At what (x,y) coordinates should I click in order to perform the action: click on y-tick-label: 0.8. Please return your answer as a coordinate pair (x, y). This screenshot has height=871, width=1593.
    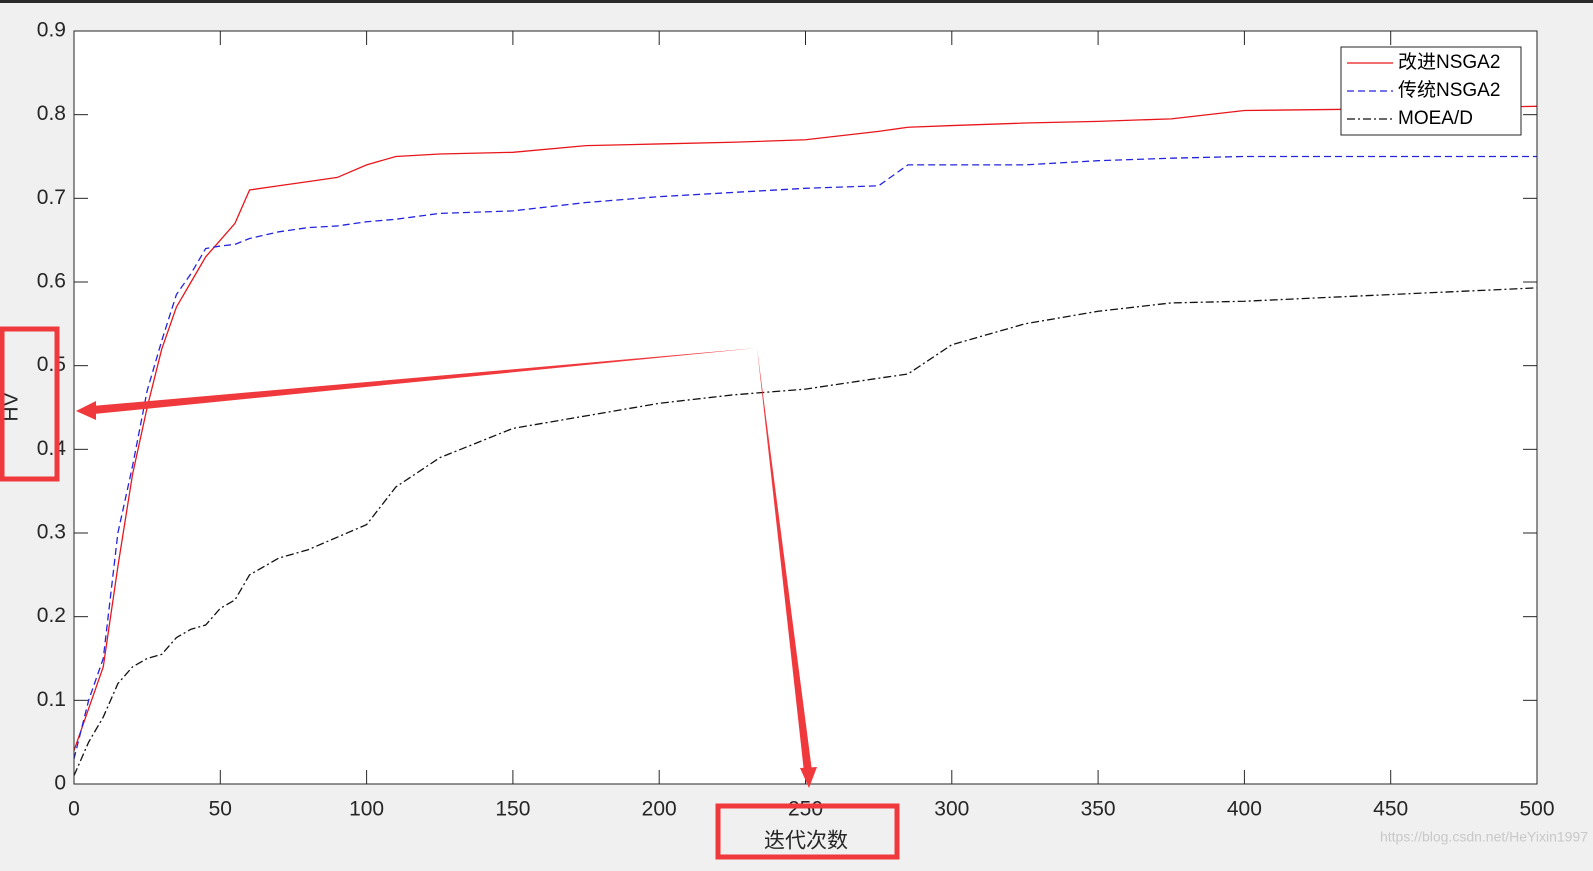
    Looking at the image, I should click on (51, 113).